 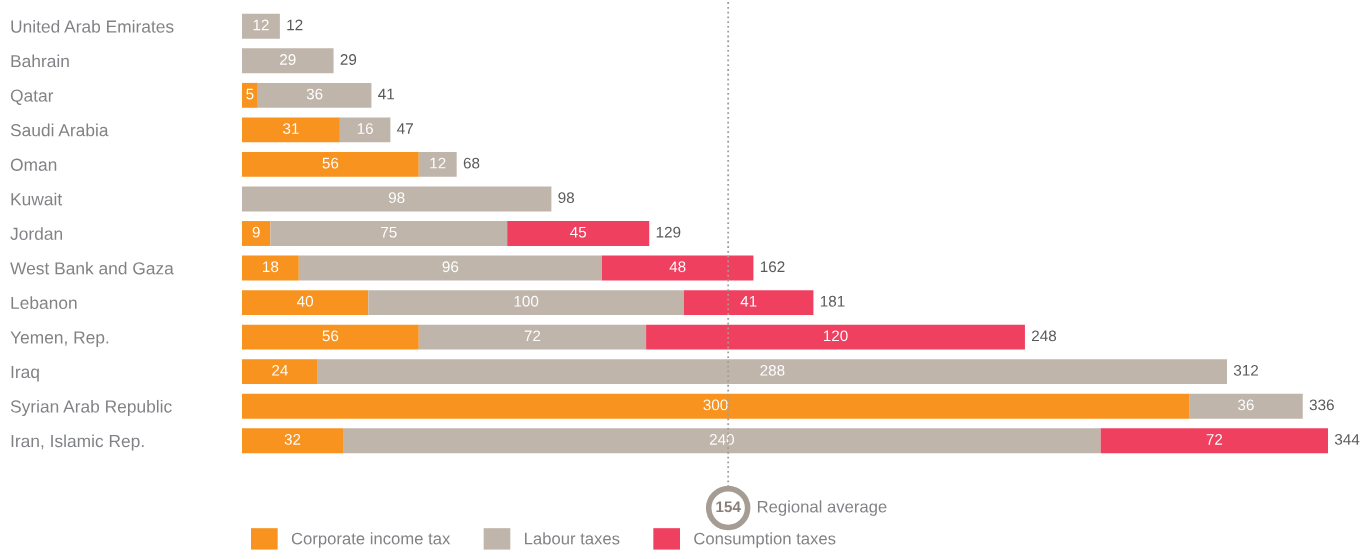 I want to click on total-label: 47, so click(x=405, y=128).